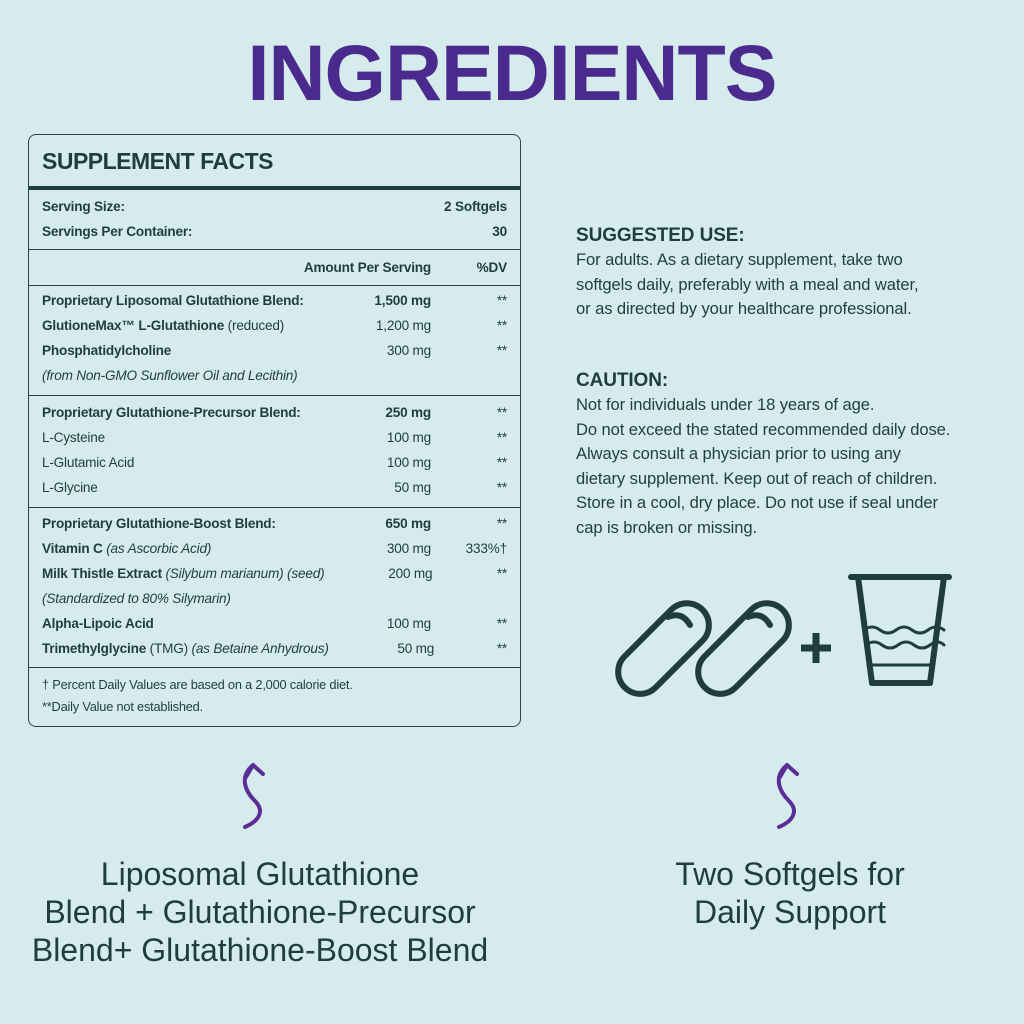  Describe the element at coordinates (83, 206) in the screenshot. I see `label: Serving Size:` at that location.